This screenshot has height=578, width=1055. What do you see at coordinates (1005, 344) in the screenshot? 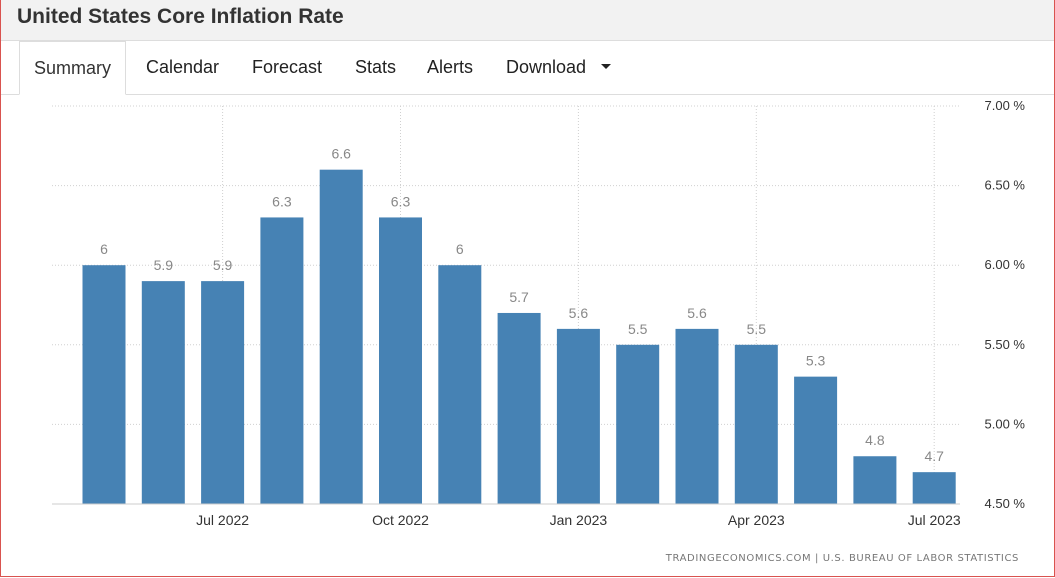
I see `y-tick-label: 5.50 %` at bounding box center [1005, 344].